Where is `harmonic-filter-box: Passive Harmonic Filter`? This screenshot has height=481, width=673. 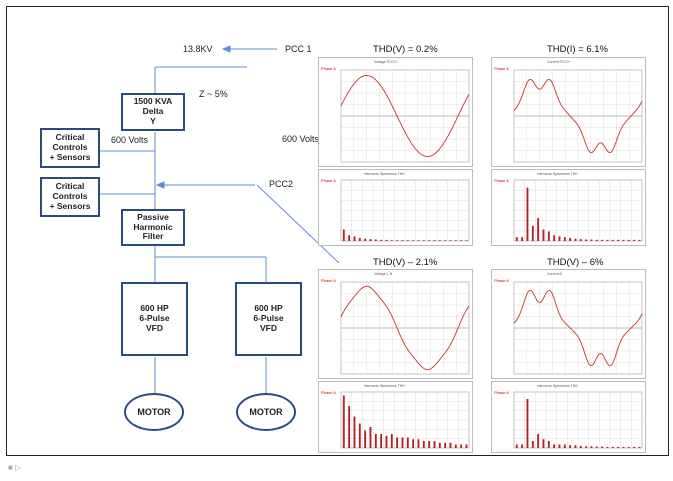
harmonic-filter-box: Passive Harmonic Filter is located at coordinates (153, 227).